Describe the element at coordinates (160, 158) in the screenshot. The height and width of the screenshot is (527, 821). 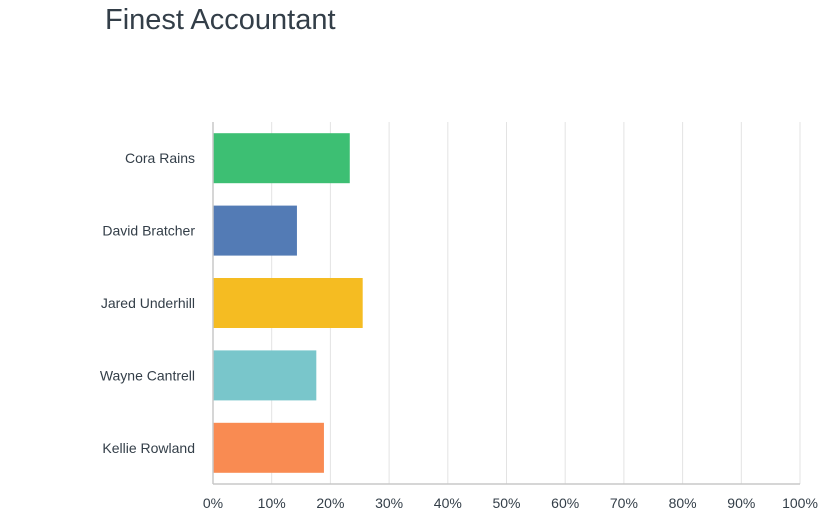
I see `category-label: Cora Rains` at that location.